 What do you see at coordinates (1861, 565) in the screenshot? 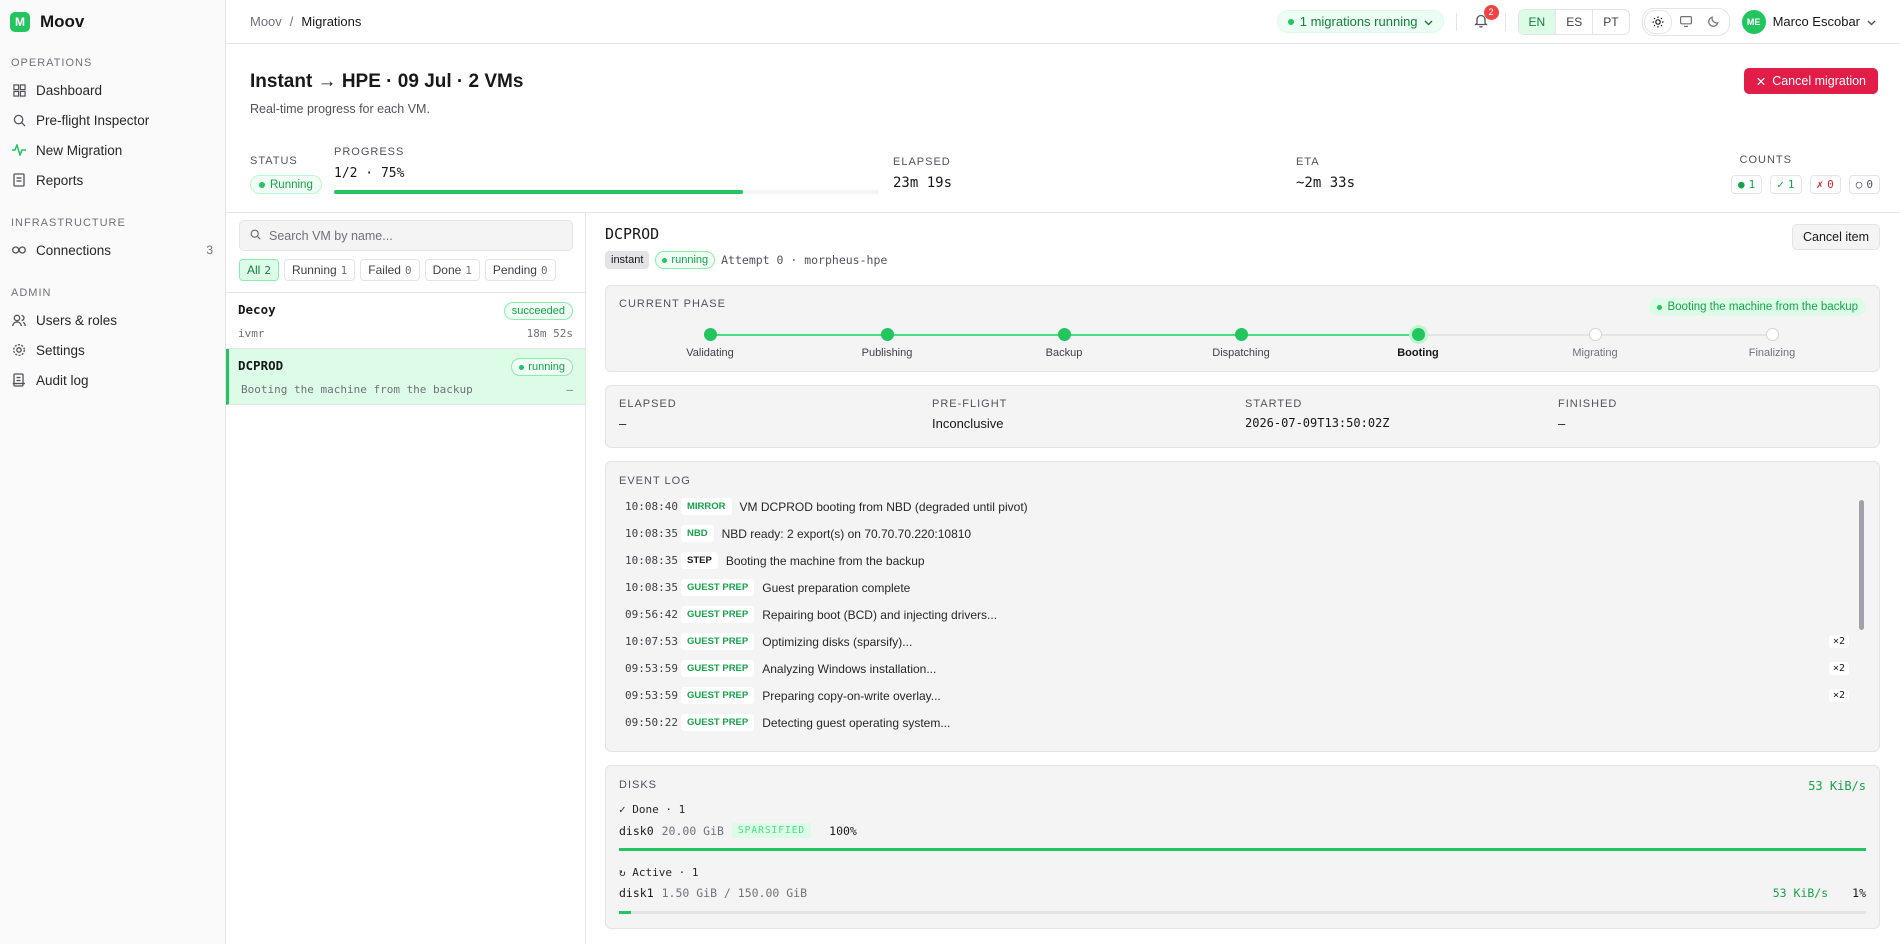
I see `event-log-scrollbar` at bounding box center [1861, 565].